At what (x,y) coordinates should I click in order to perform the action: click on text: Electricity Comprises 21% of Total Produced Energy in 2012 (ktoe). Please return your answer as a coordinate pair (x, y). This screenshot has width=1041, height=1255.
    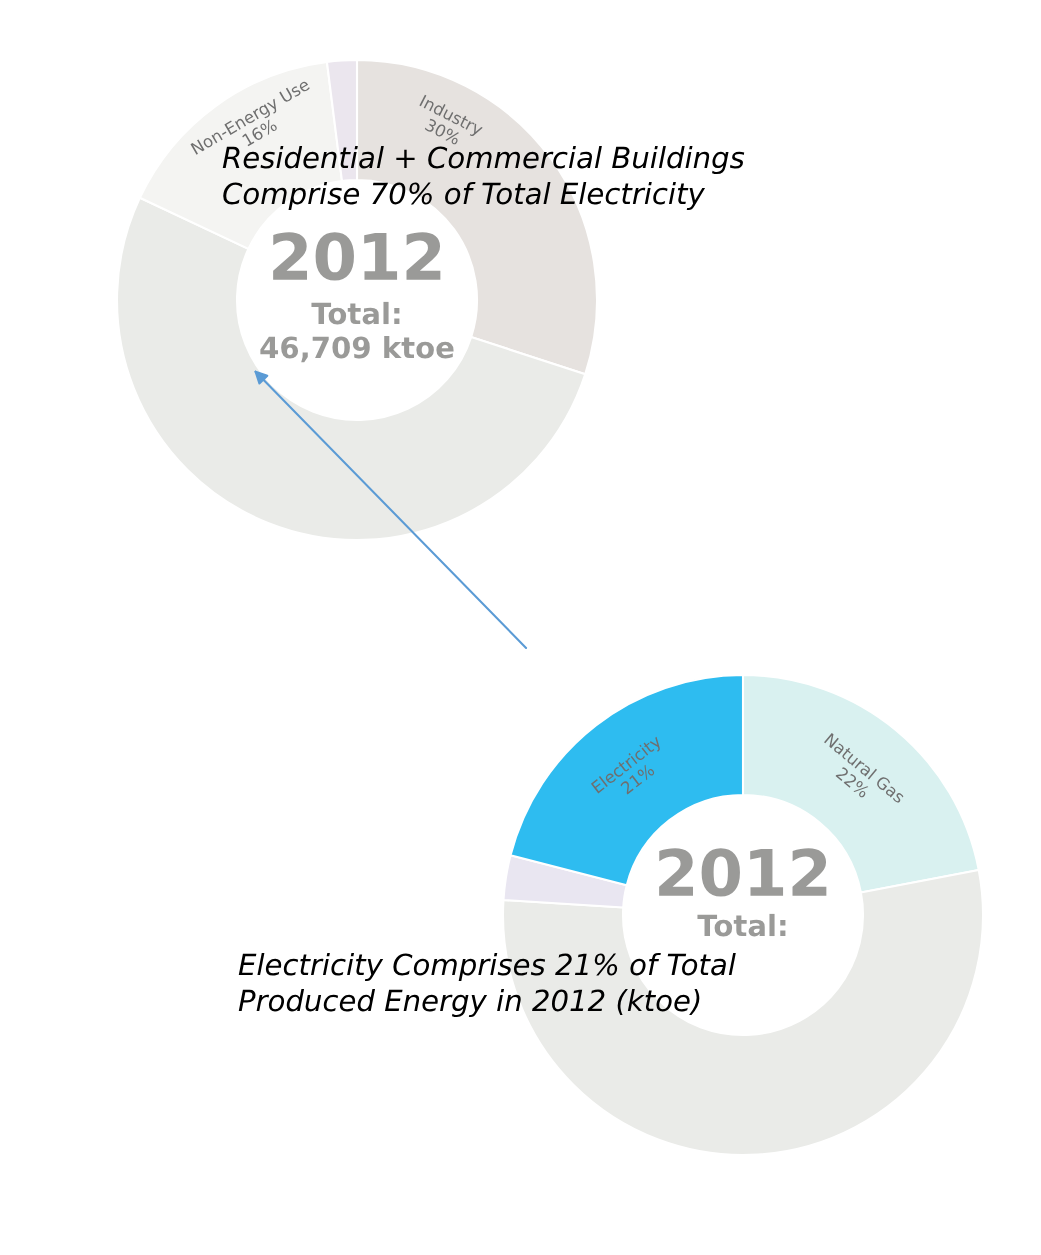
    Looking at the image, I should click on (487, 985).